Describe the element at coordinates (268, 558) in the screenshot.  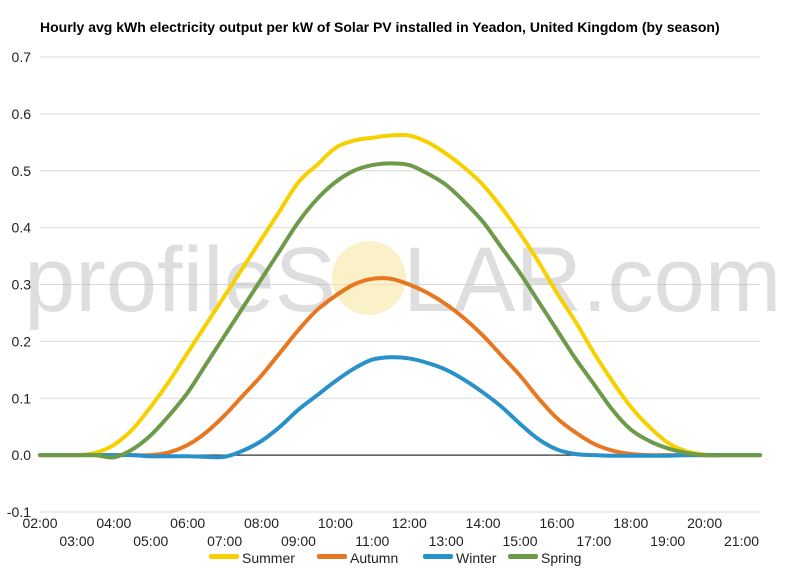
I see `legend-label: Summer` at that location.